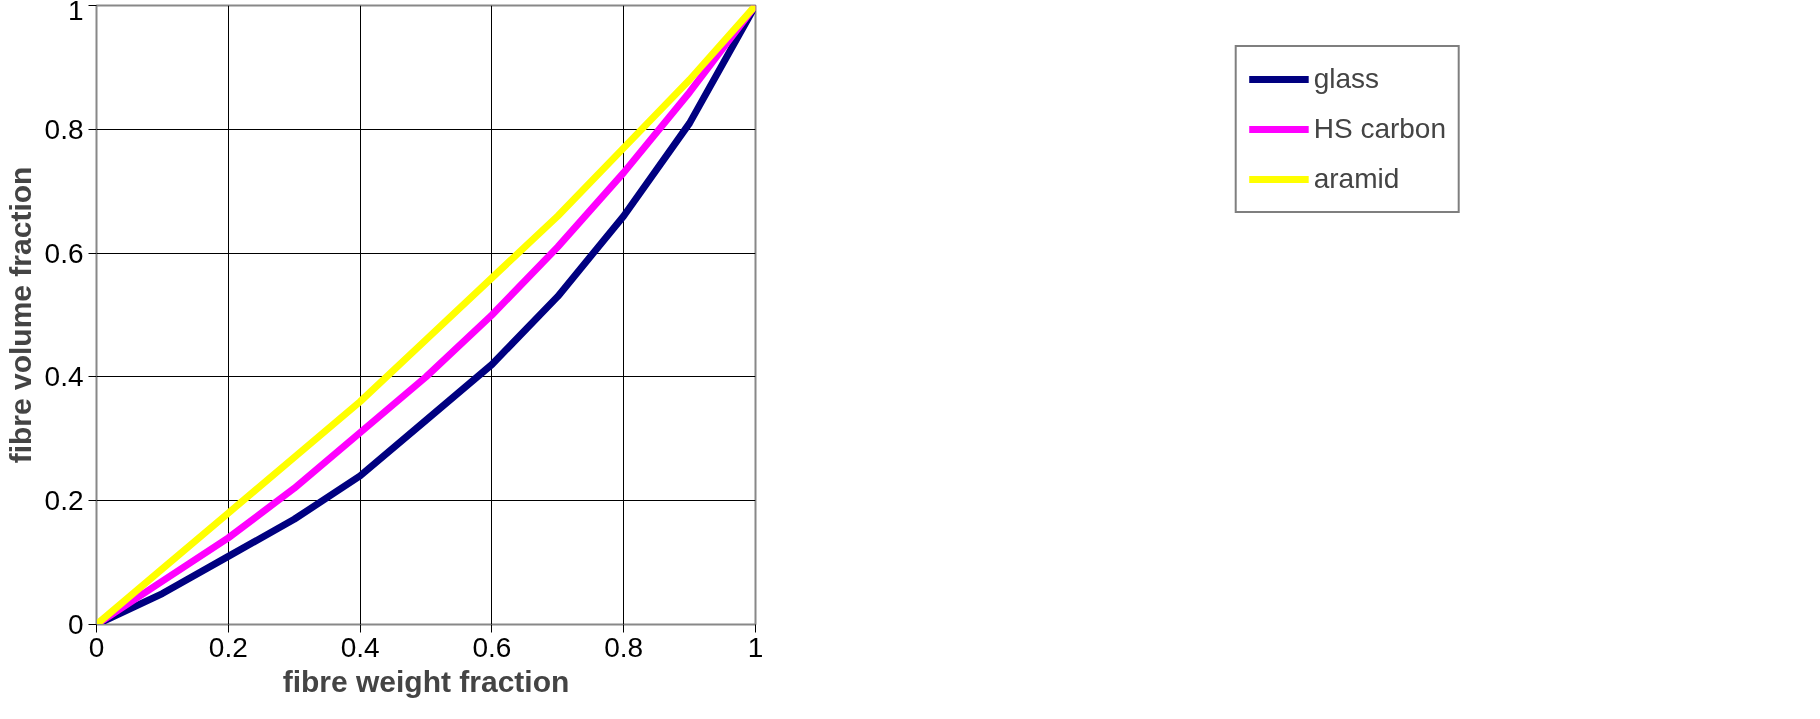 This screenshot has height=719, width=1820. Describe the element at coordinates (360, 647) in the screenshot. I see `x-tick-label: 0.4` at that location.